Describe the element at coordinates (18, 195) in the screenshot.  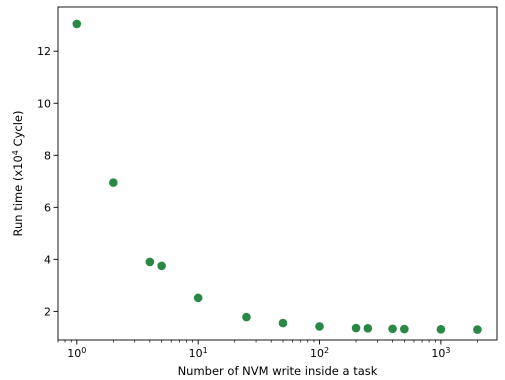
I see `y-axis-label-before: Run time (x10` at that location.